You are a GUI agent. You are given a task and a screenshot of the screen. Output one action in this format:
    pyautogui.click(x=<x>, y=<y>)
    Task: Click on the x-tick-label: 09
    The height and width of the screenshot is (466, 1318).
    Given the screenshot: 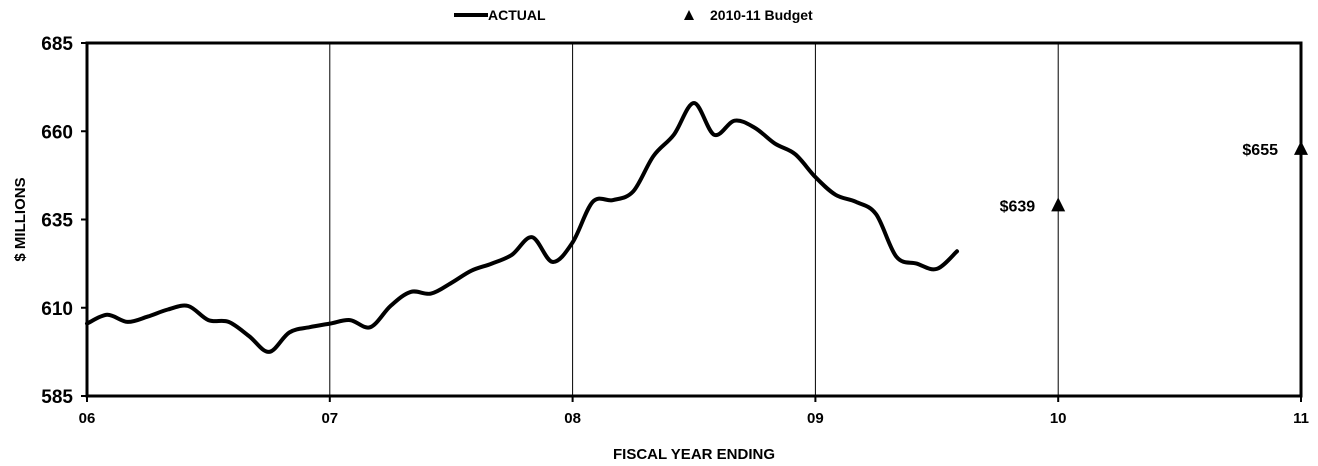 What is the action you would take?
    pyautogui.click(x=815, y=418)
    